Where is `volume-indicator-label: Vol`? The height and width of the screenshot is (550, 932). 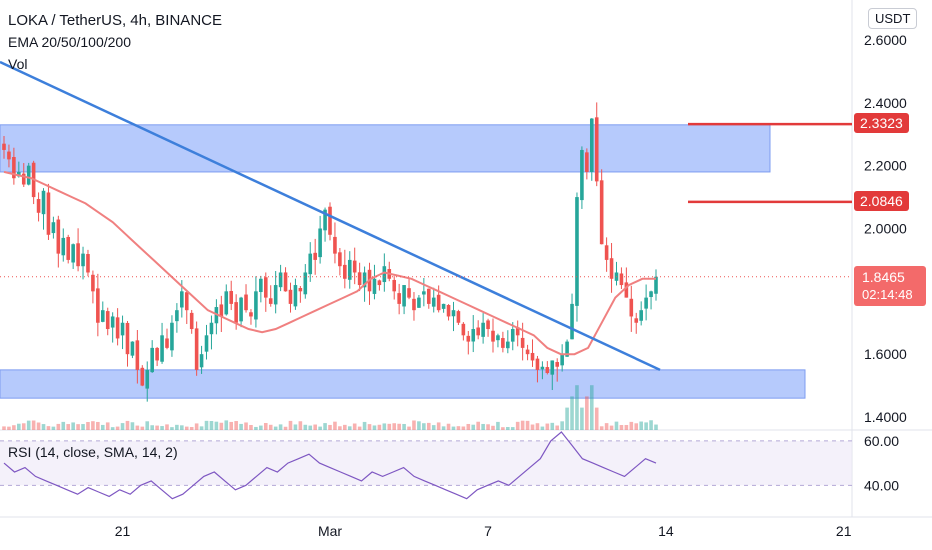
volume-indicator-label: Vol is located at coordinates (18, 64).